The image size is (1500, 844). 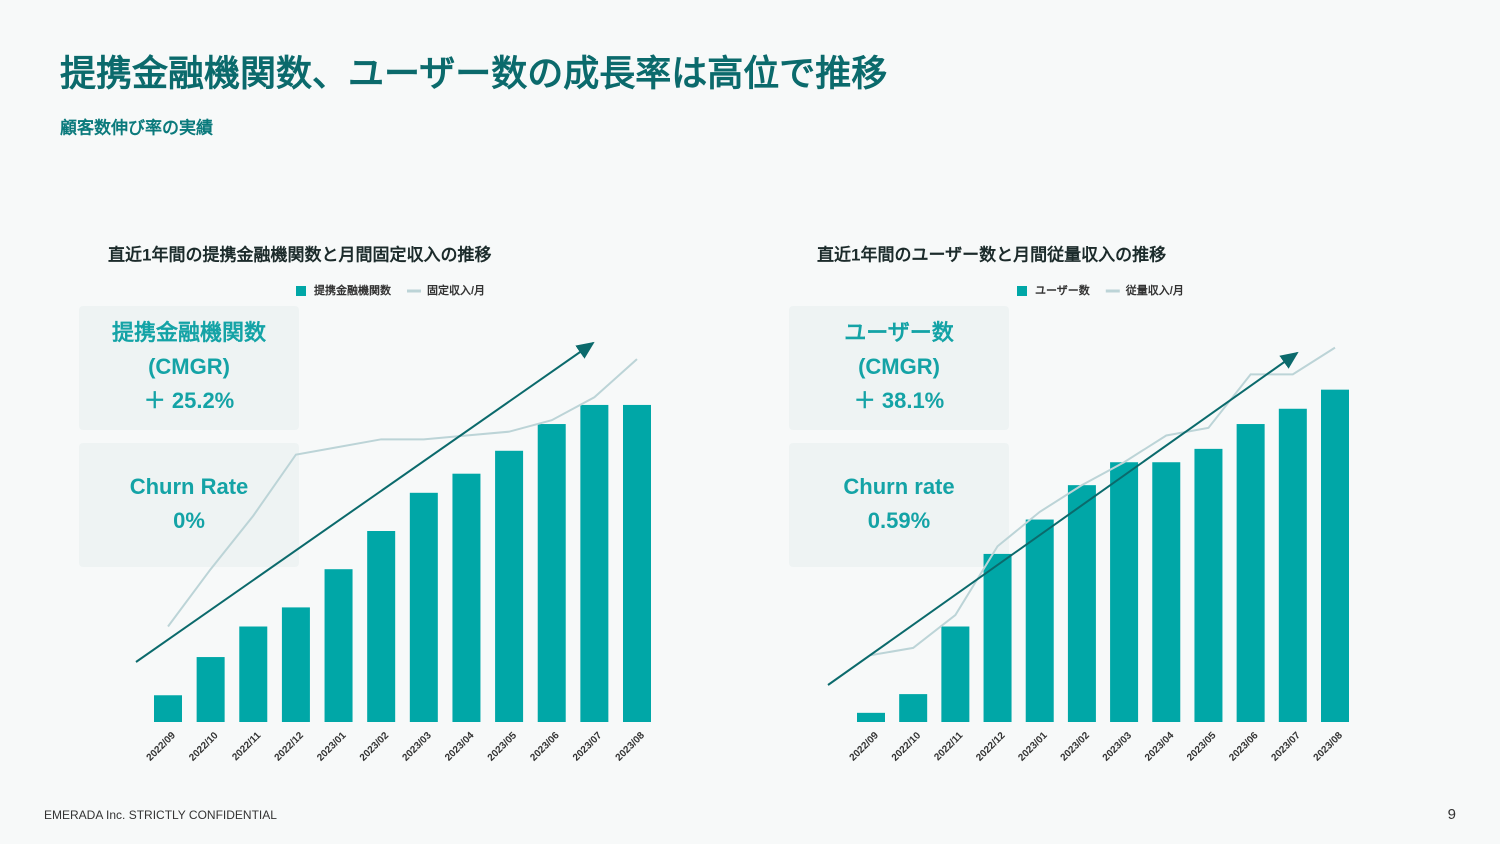 What do you see at coordinates (299, 254) in the screenshot?
I see `chart-title: 直近1年間の提携金融機関数と月間固定収入の推移` at bounding box center [299, 254].